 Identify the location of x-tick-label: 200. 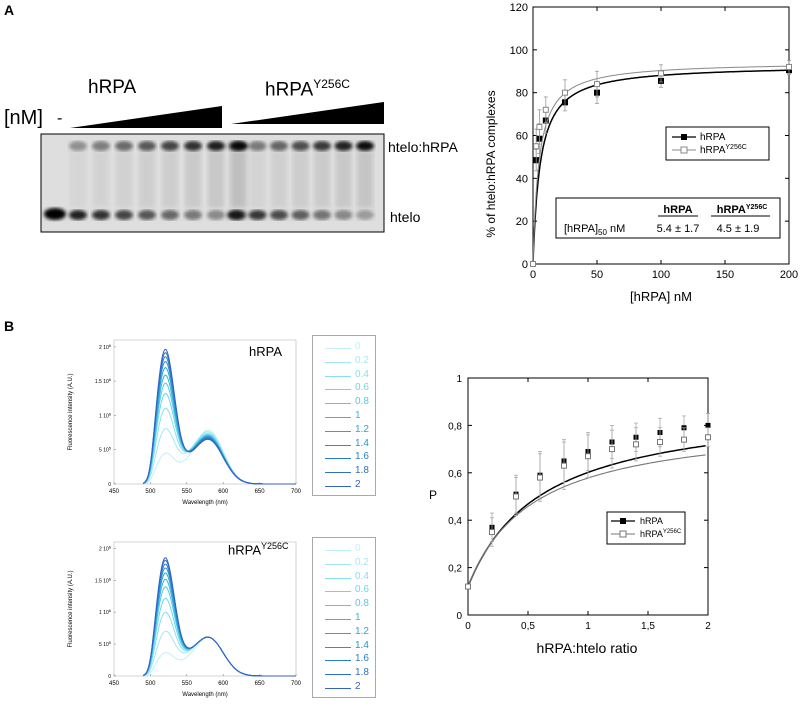
(789, 275).